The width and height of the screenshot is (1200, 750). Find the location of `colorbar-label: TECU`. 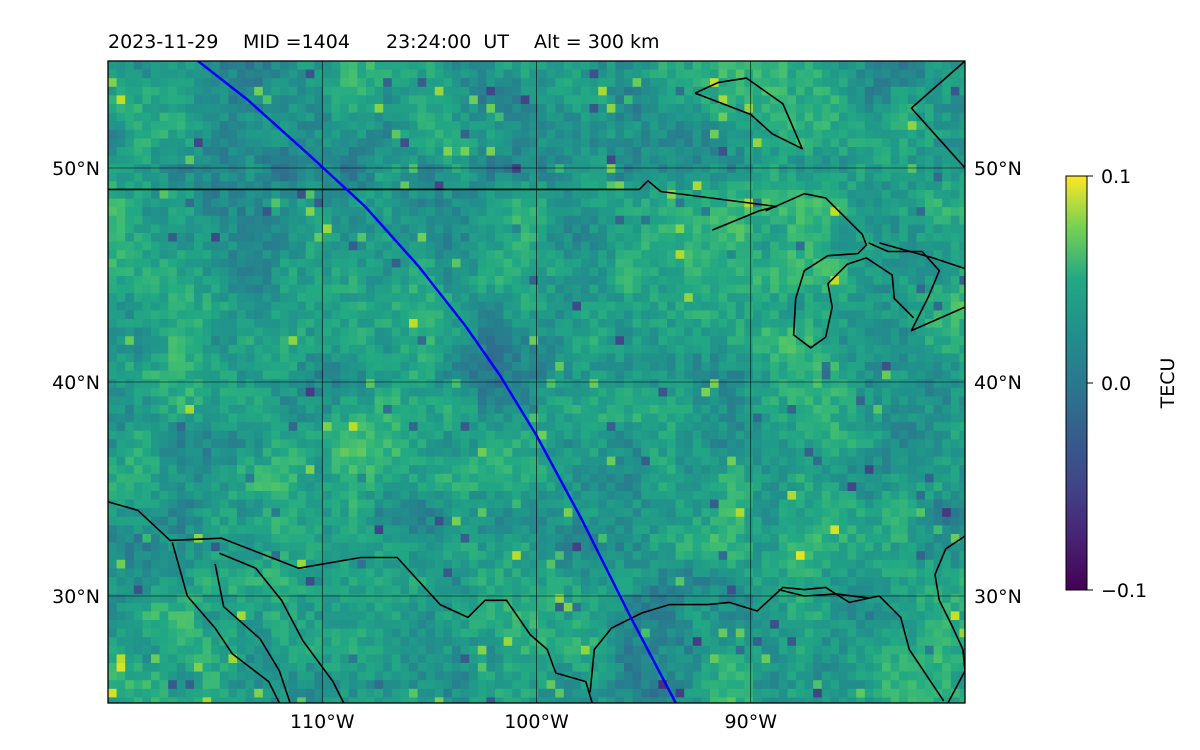

colorbar-label: TECU is located at coordinates (1168, 384).